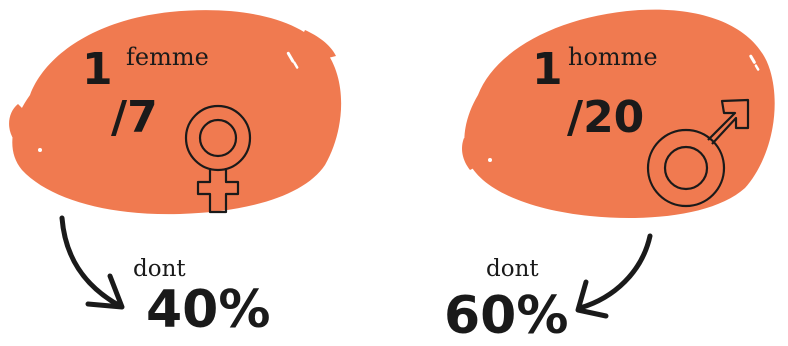 The height and width of the screenshot is (346, 788). What do you see at coordinates (512, 269) in the screenshot?
I see `right-dont: dont` at bounding box center [512, 269].